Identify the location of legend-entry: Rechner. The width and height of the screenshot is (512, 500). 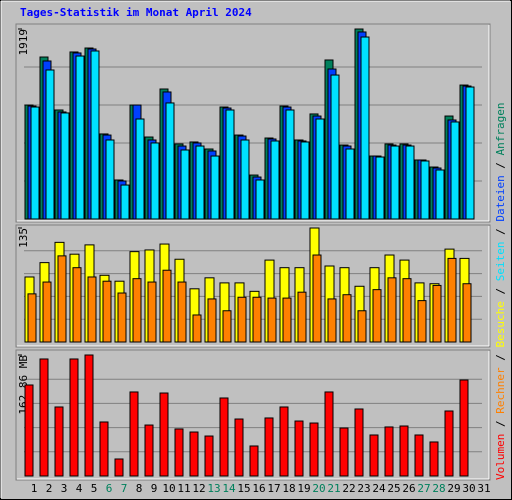
(500, 390).